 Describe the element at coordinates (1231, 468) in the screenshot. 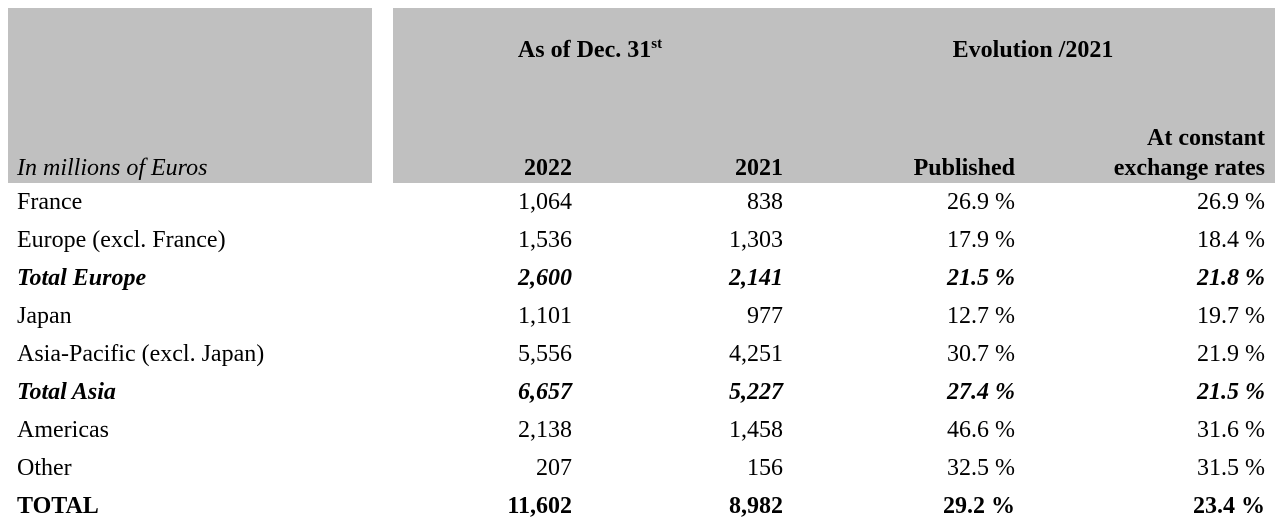

I see `cell: 31.5 %` at that location.